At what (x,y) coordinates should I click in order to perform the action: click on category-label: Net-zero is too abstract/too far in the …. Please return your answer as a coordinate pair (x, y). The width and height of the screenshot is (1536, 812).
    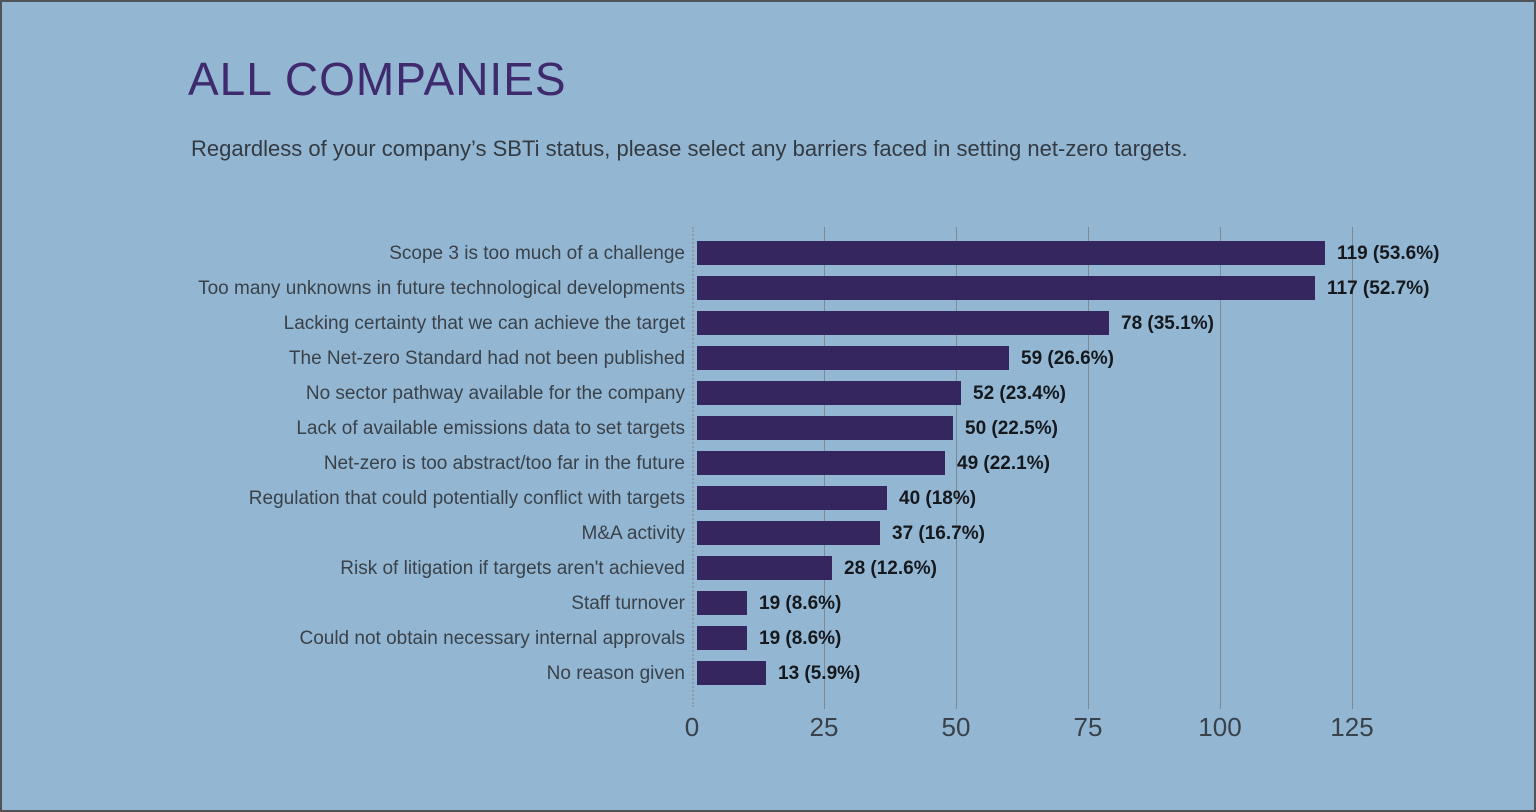
    Looking at the image, I should click on (504, 463).